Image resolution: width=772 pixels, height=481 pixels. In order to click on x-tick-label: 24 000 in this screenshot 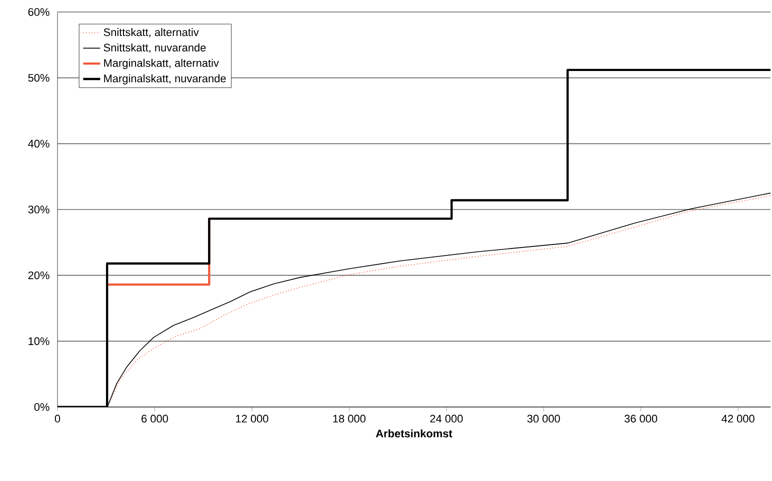, I will do `click(446, 418)`.